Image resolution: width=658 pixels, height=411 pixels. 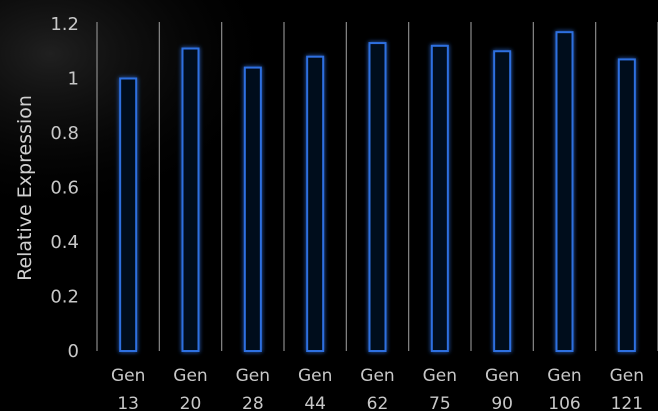 What do you see at coordinates (73, 351) in the screenshot?
I see `y-tick-label: 0` at bounding box center [73, 351].